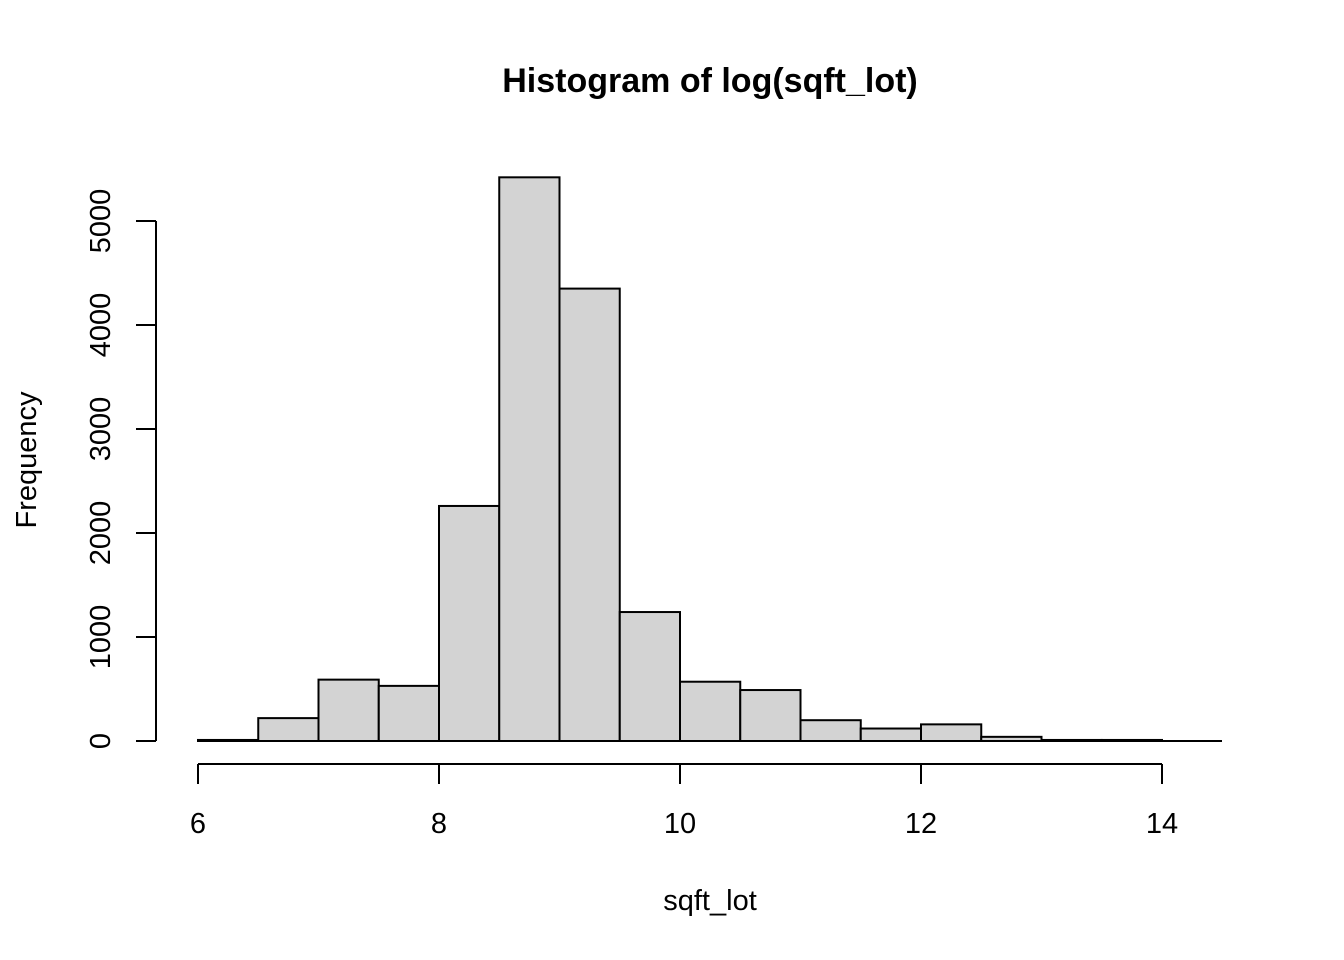  Describe the element at coordinates (101, 533) in the screenshot. I see `y-tick-label: 2000` at that location.